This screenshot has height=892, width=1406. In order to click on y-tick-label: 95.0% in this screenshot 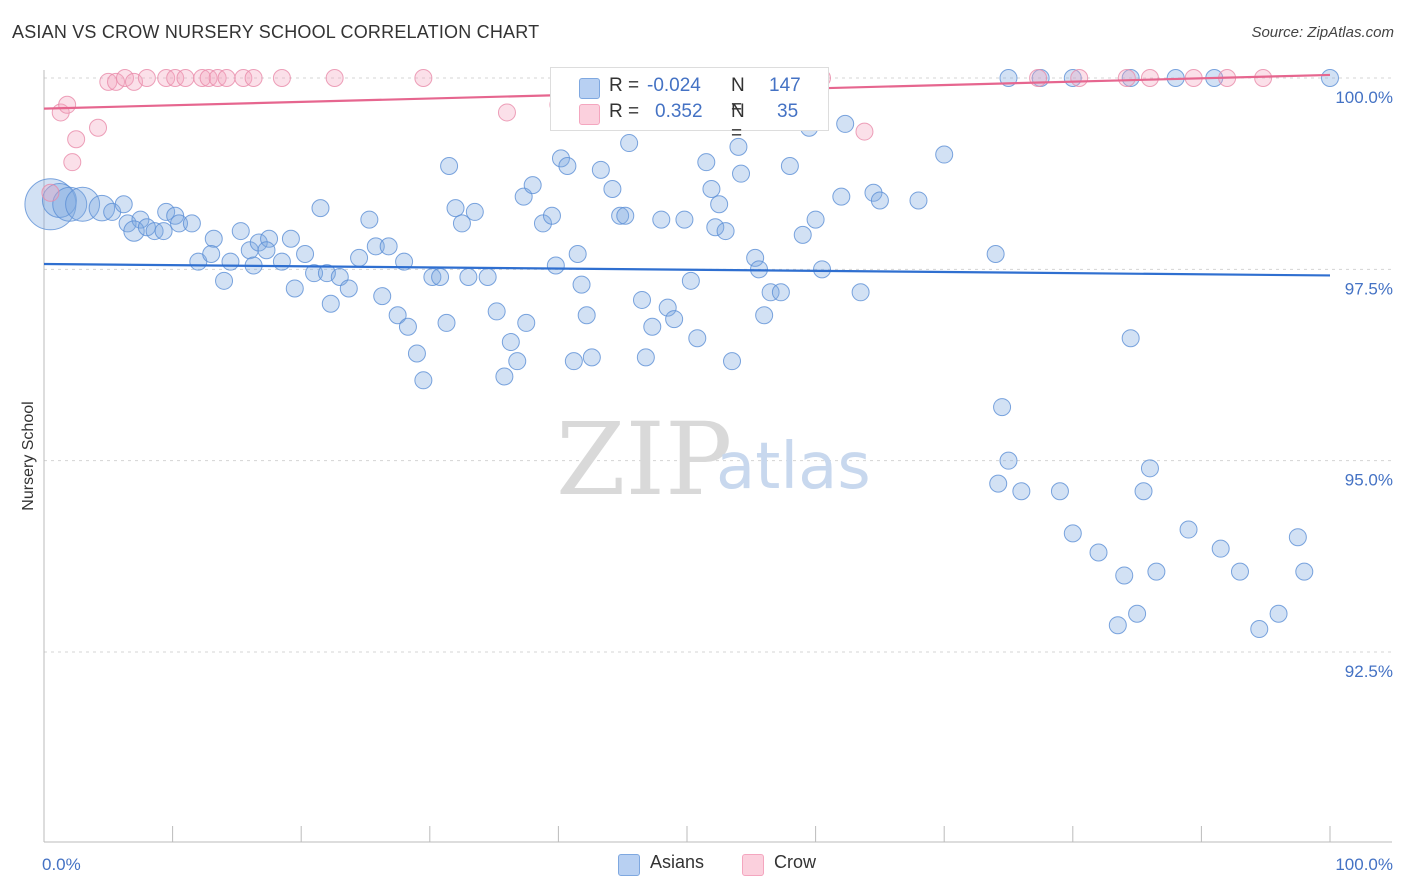, I will do `click(1369, 480)`.